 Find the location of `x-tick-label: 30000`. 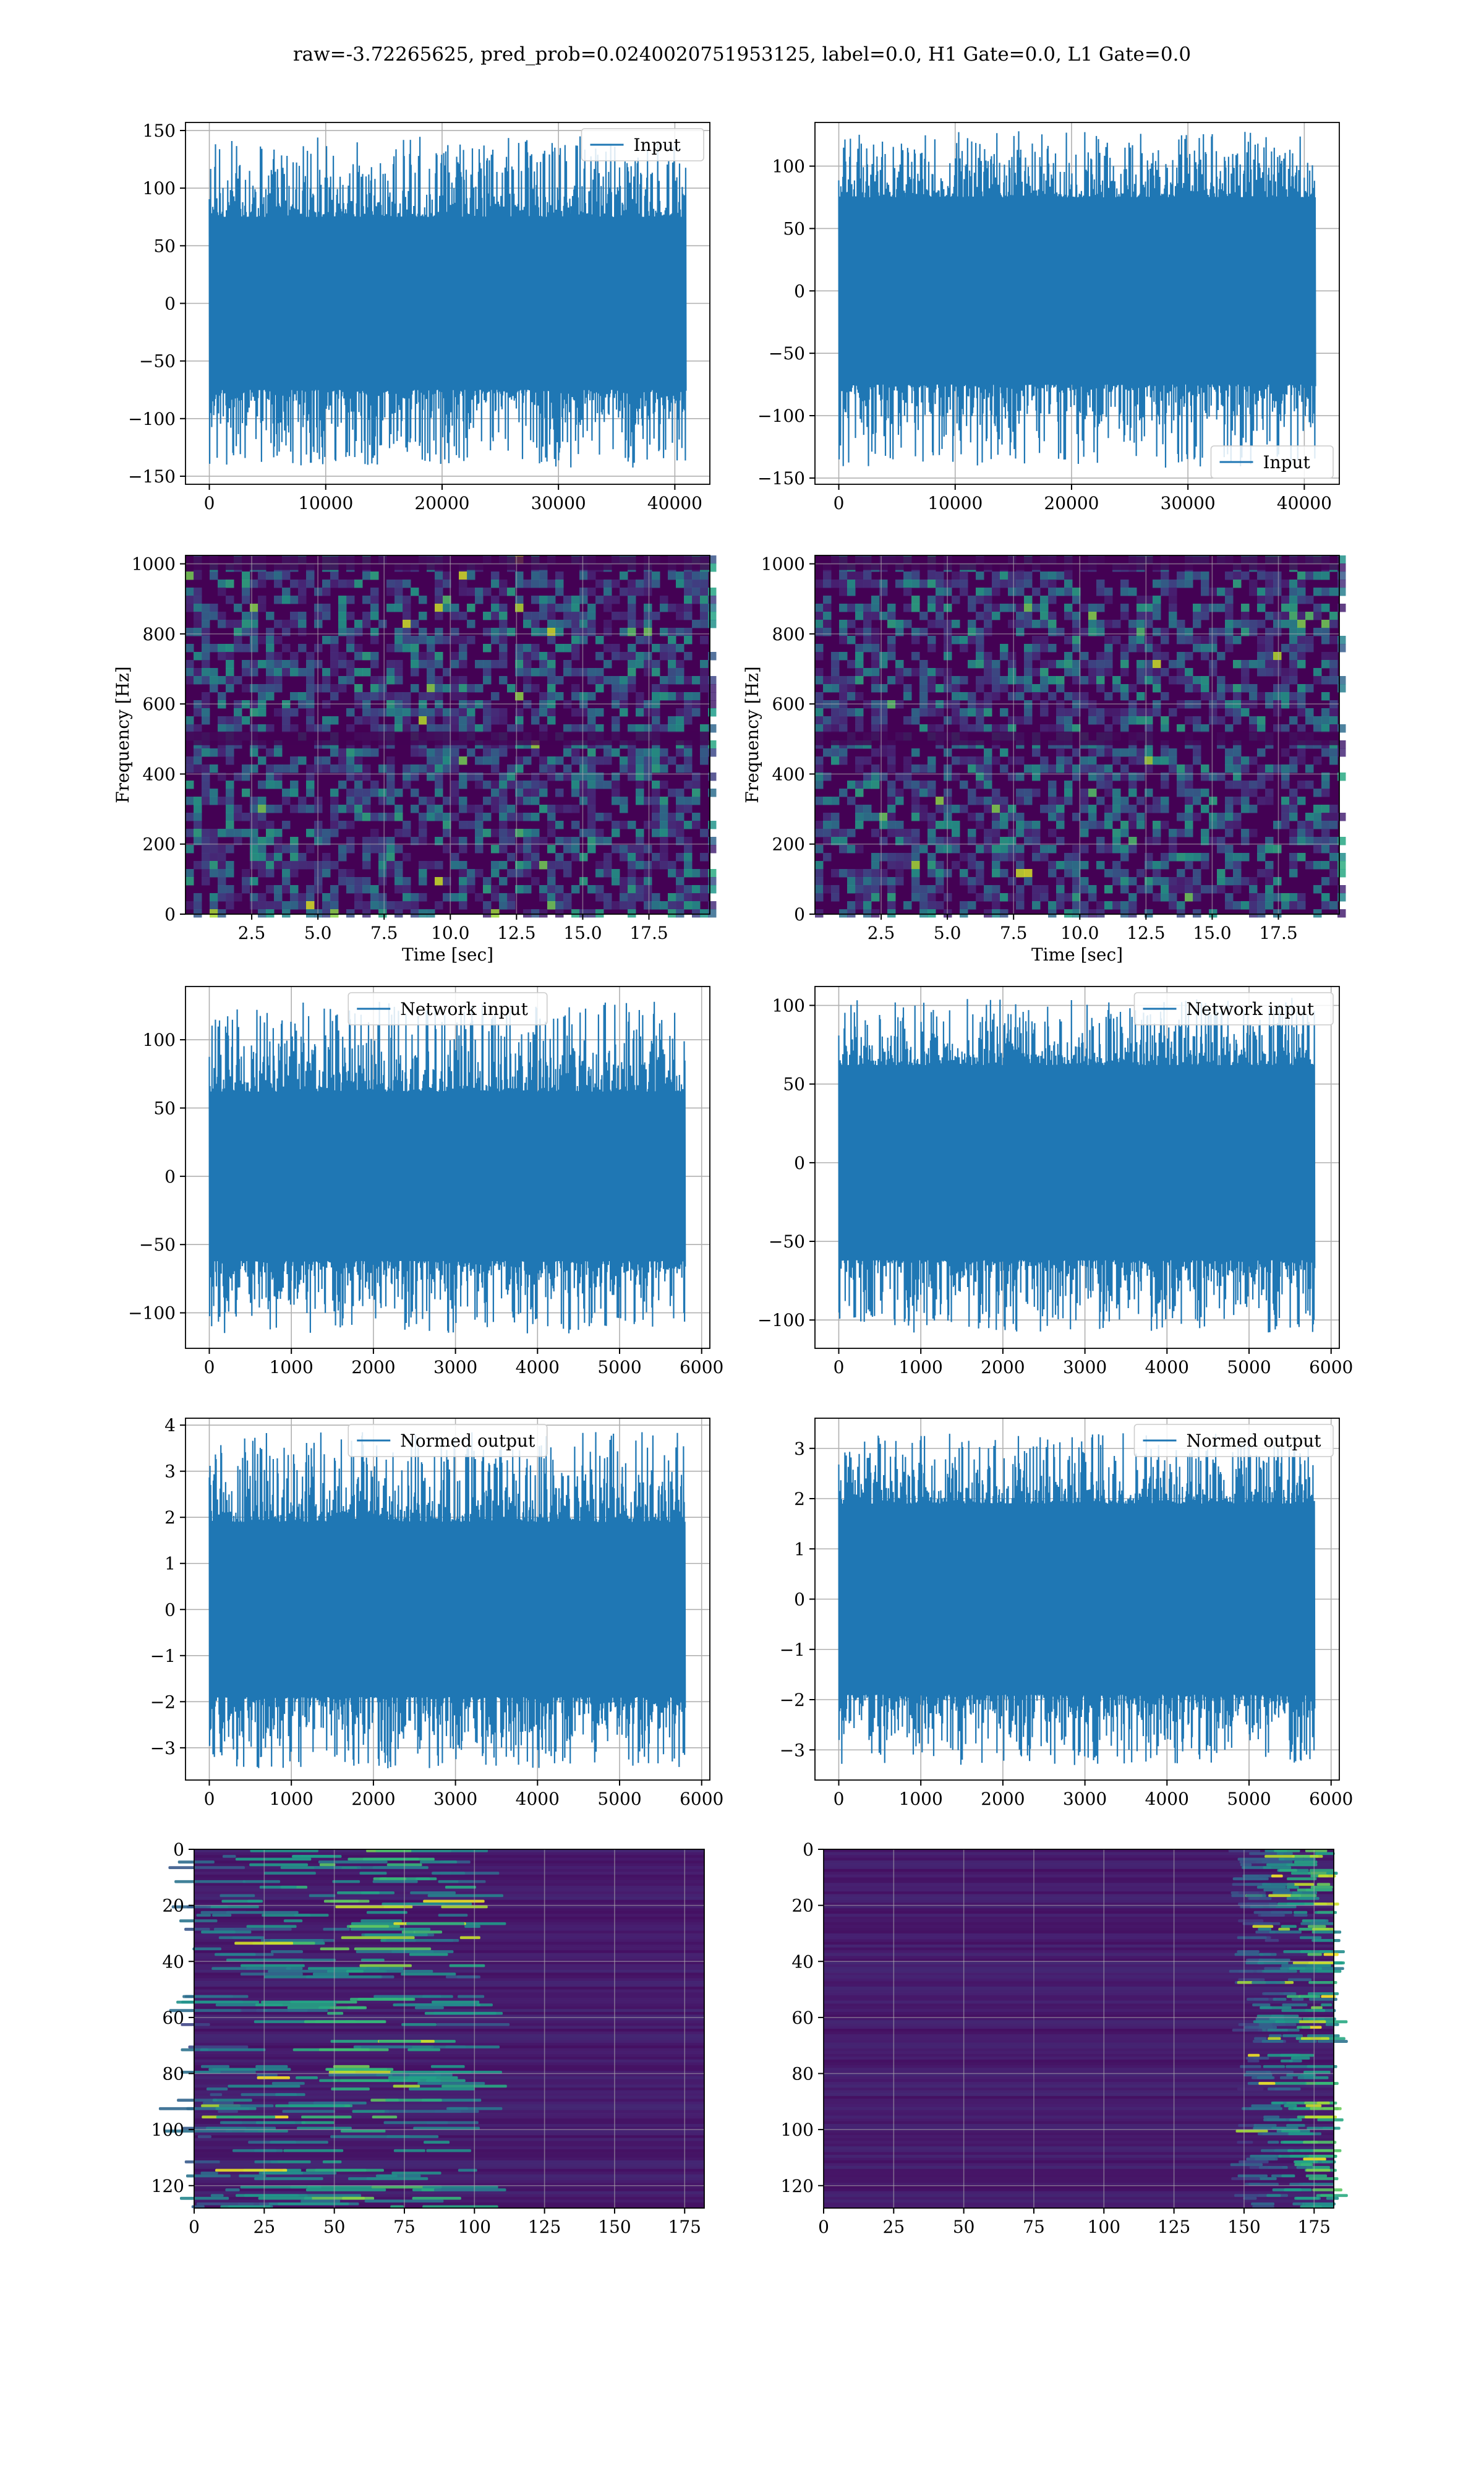

x-tick-label: 30000 is located at coordinates (1188, 503).